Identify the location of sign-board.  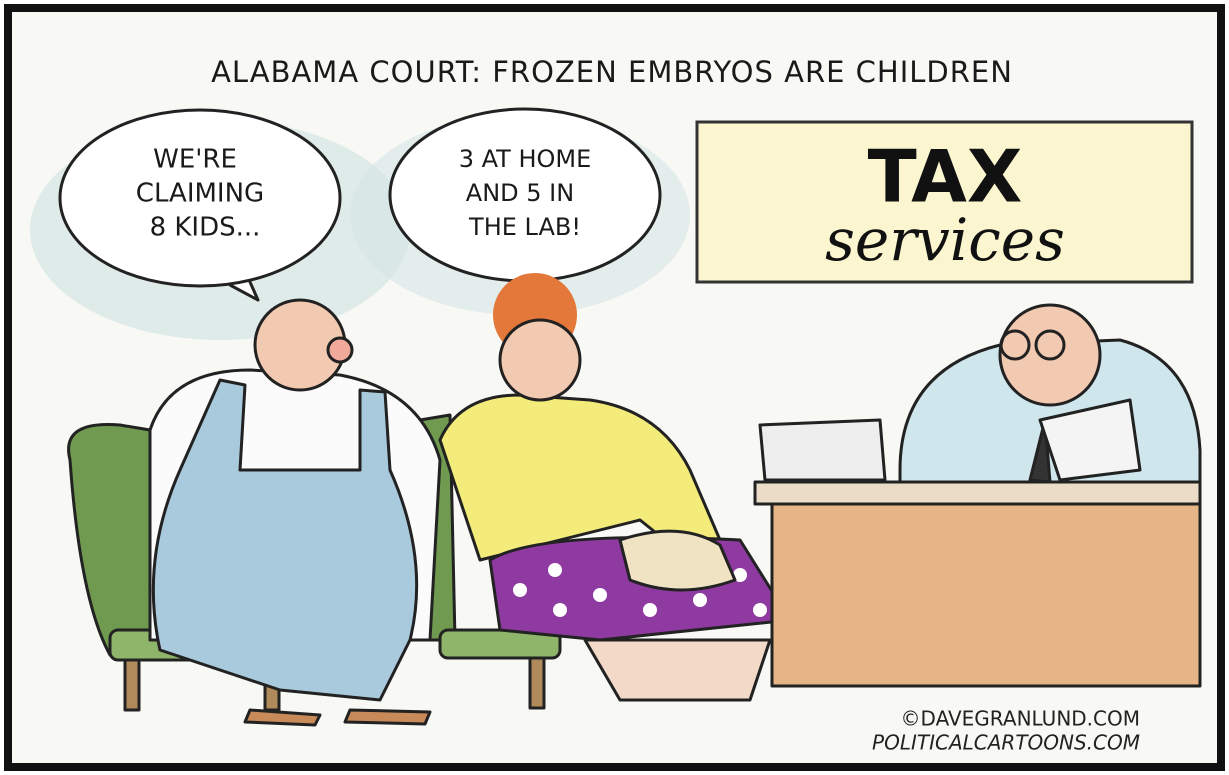
(944, 202).